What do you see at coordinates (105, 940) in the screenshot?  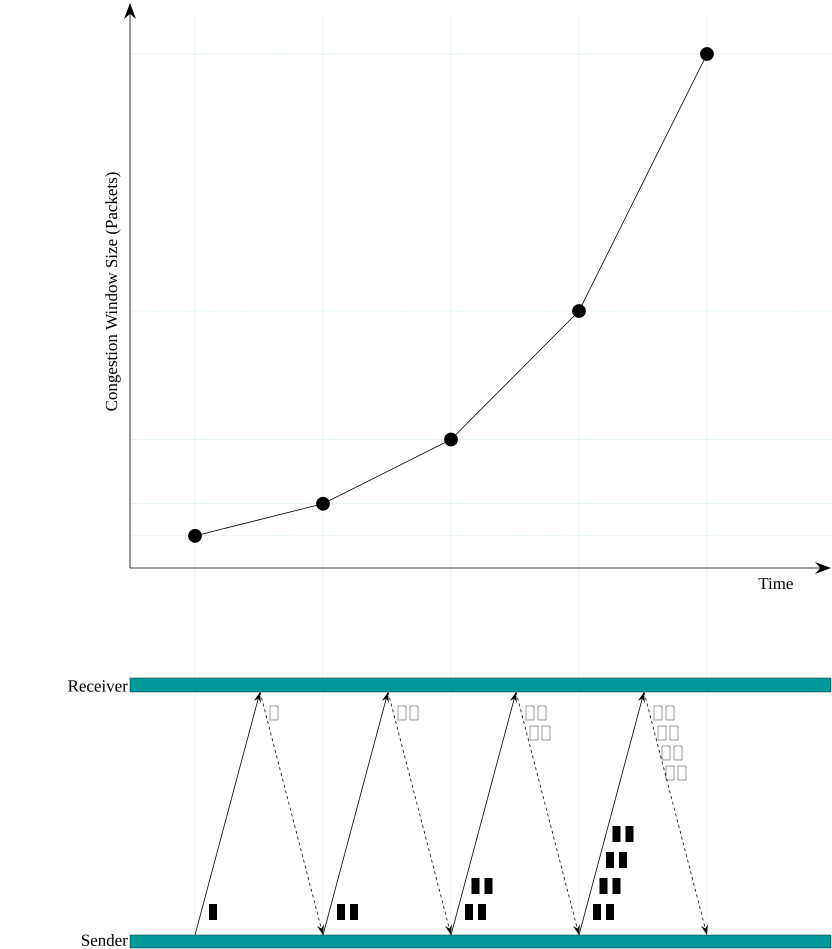 I see `text: Sender` at bounding box center [105, 940].